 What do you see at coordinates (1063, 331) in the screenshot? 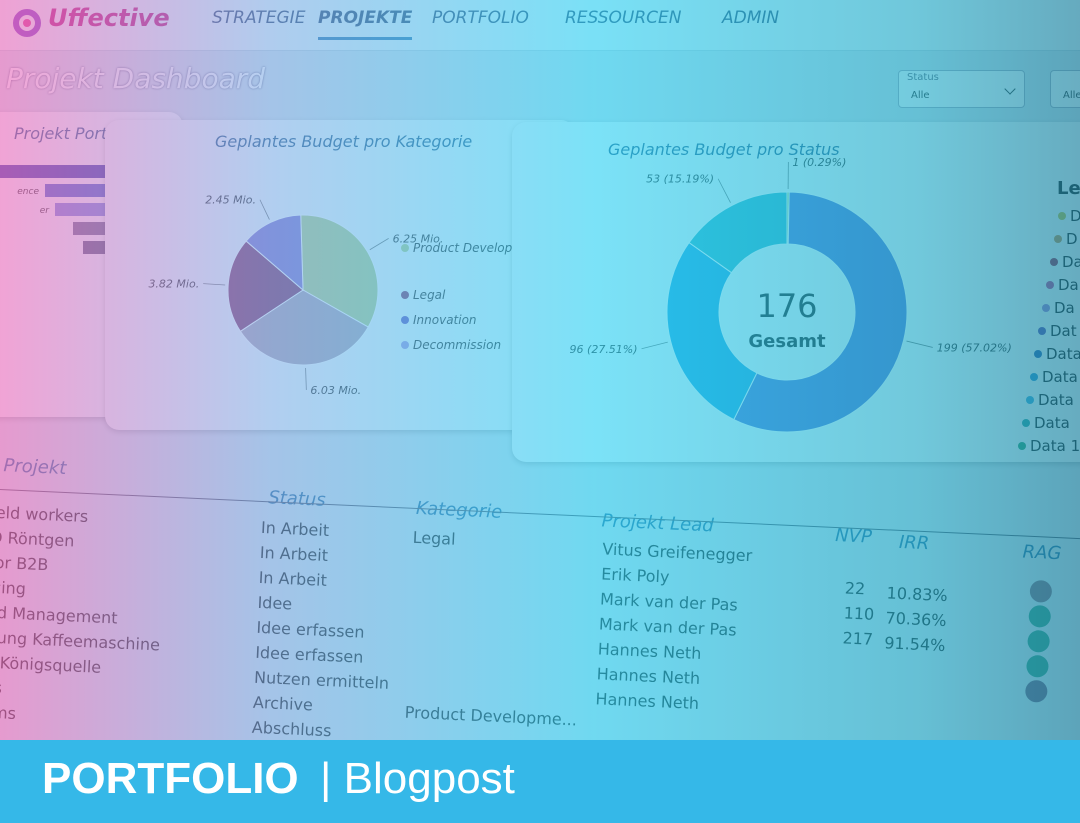
I see `legend-label: Dat` at bounding box center [1063, 331].